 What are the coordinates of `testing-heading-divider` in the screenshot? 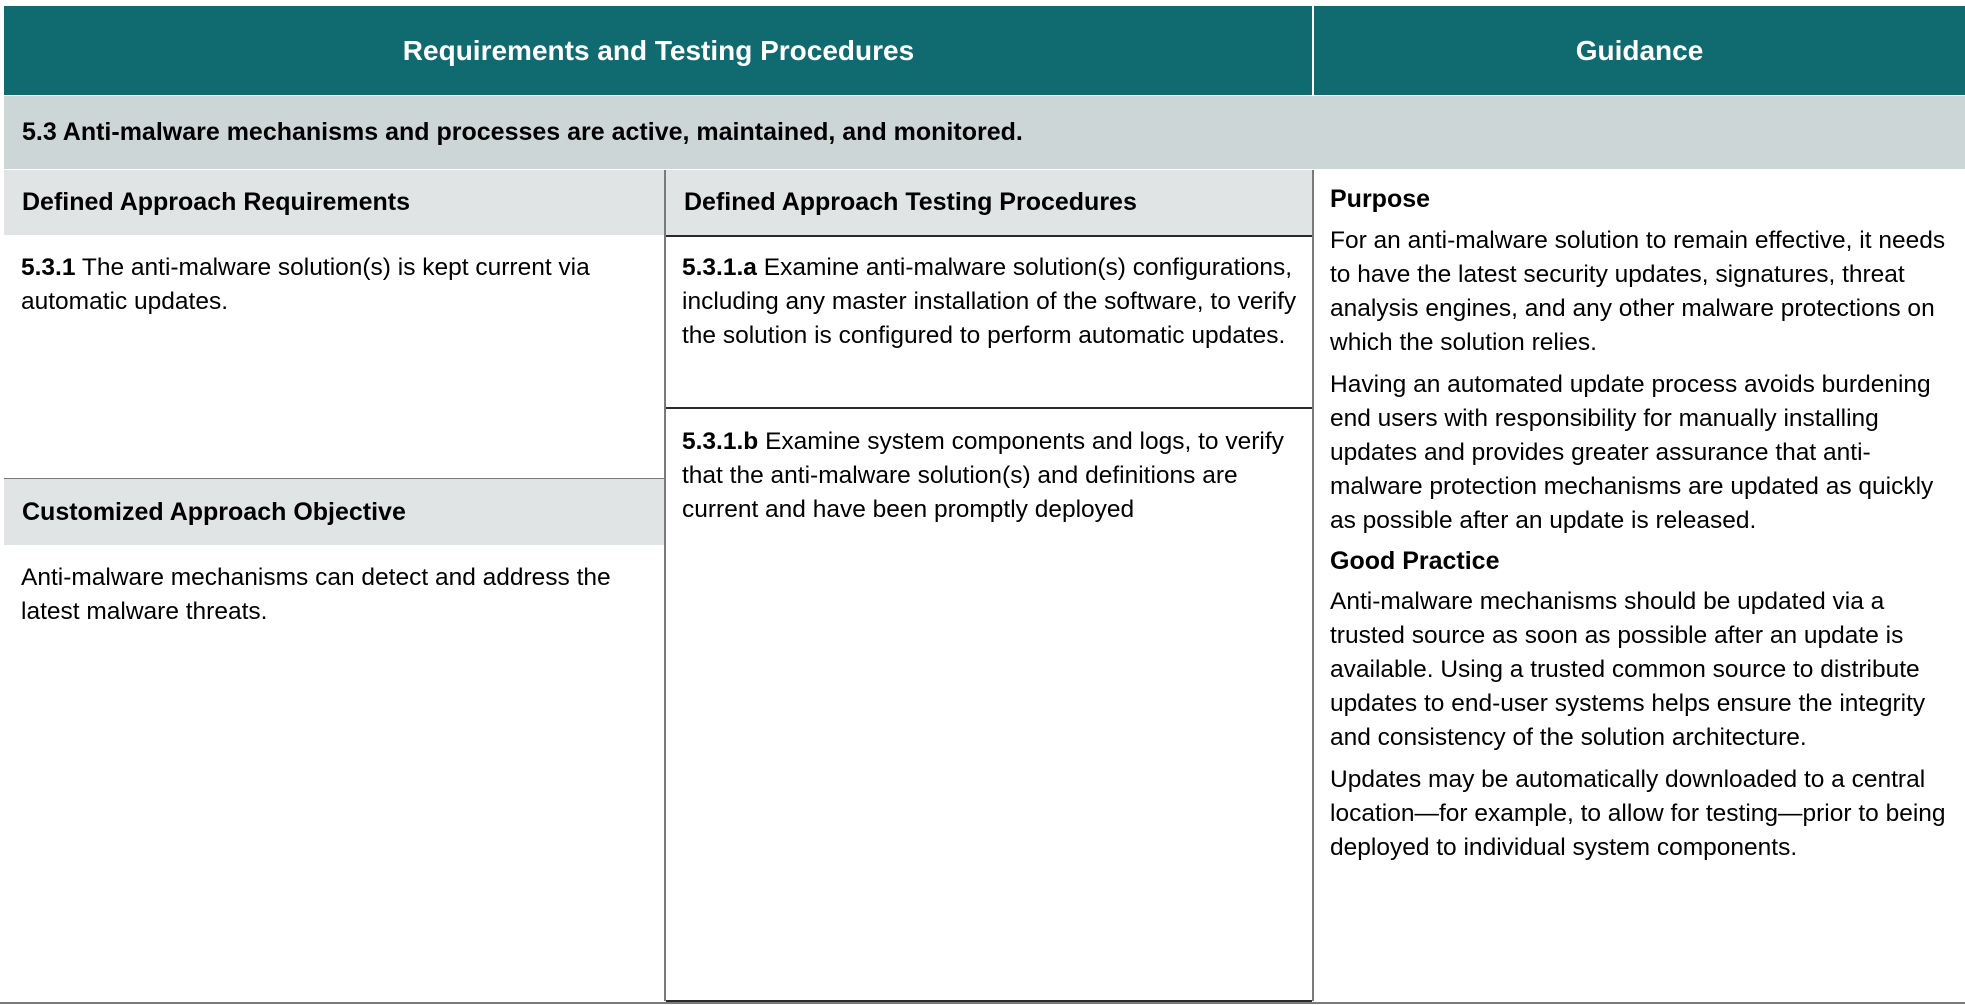 It's located at (989, 236).